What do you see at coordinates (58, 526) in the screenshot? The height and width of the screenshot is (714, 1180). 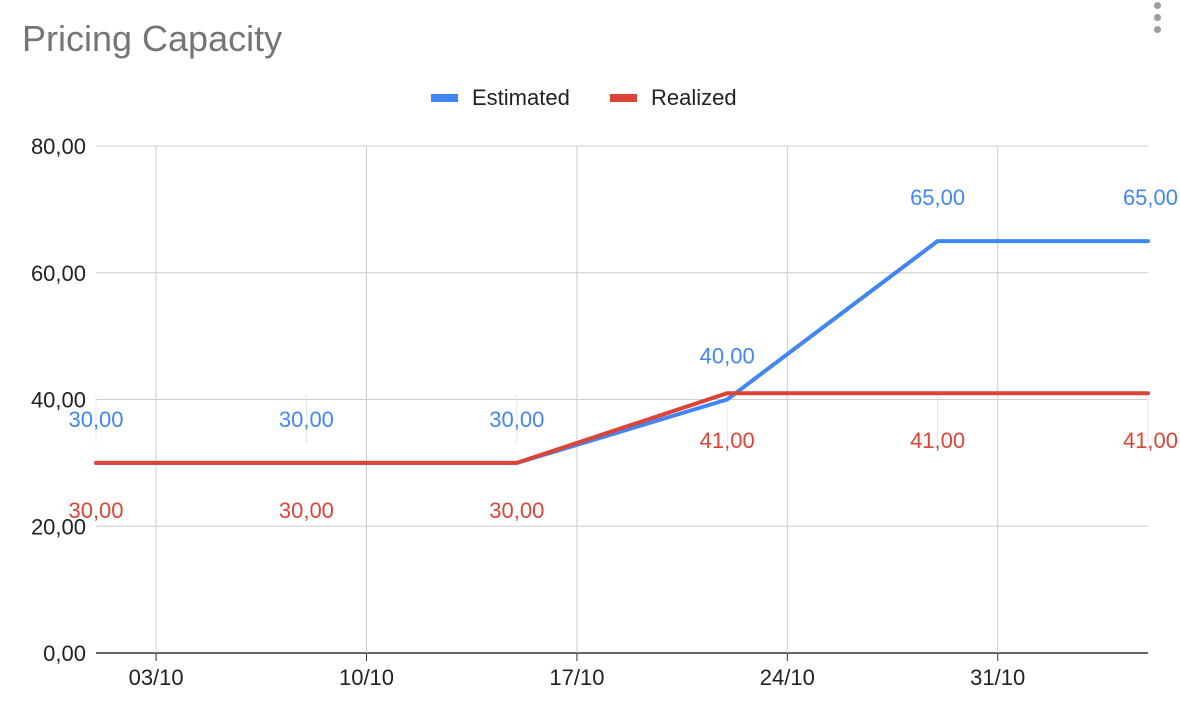 I see `y-tick-label-1: 20,00` at bounding box center [58, 526].